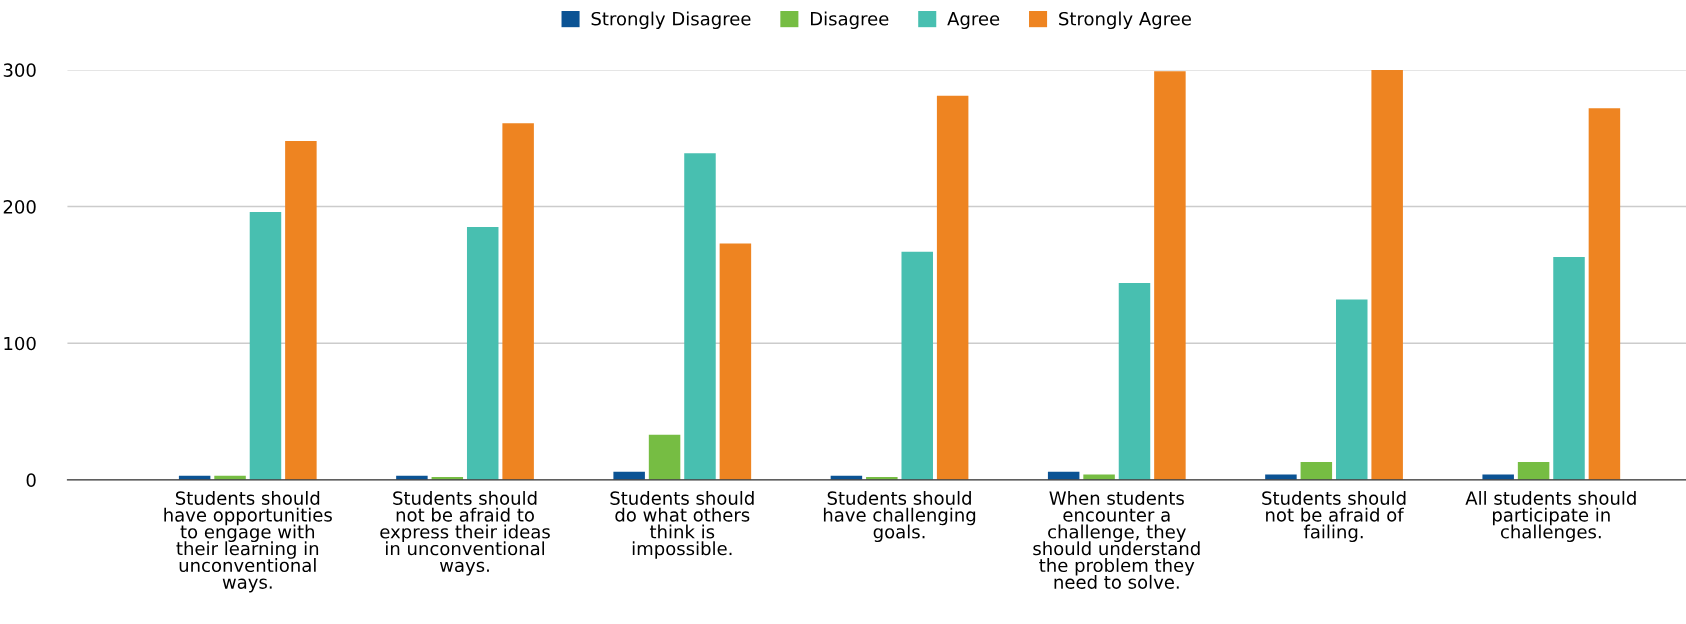 The width and height of the screenshot is (1686, 624). I want to click on legend-label: Strongly Agree, so click(1125, 20).